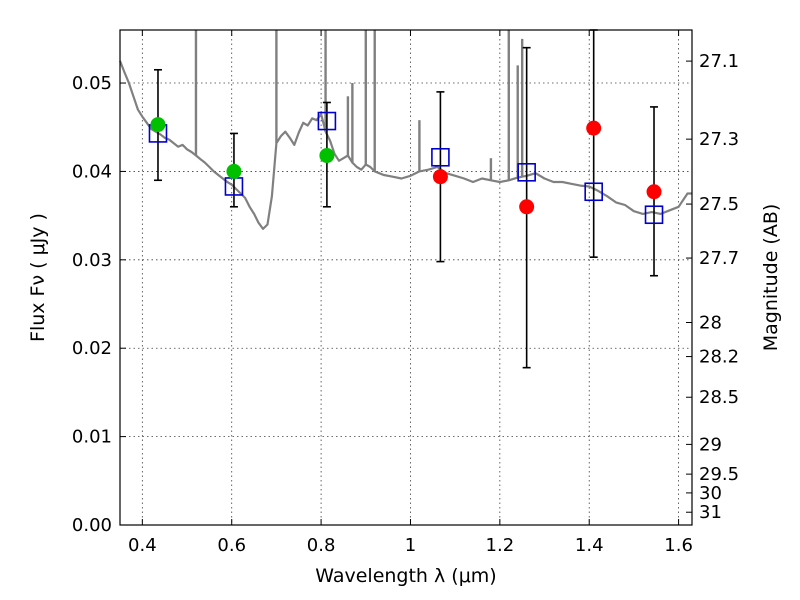 This screenshot has height=600, width=800. I want to click on right-tick-label: 28, so click(710, 323).